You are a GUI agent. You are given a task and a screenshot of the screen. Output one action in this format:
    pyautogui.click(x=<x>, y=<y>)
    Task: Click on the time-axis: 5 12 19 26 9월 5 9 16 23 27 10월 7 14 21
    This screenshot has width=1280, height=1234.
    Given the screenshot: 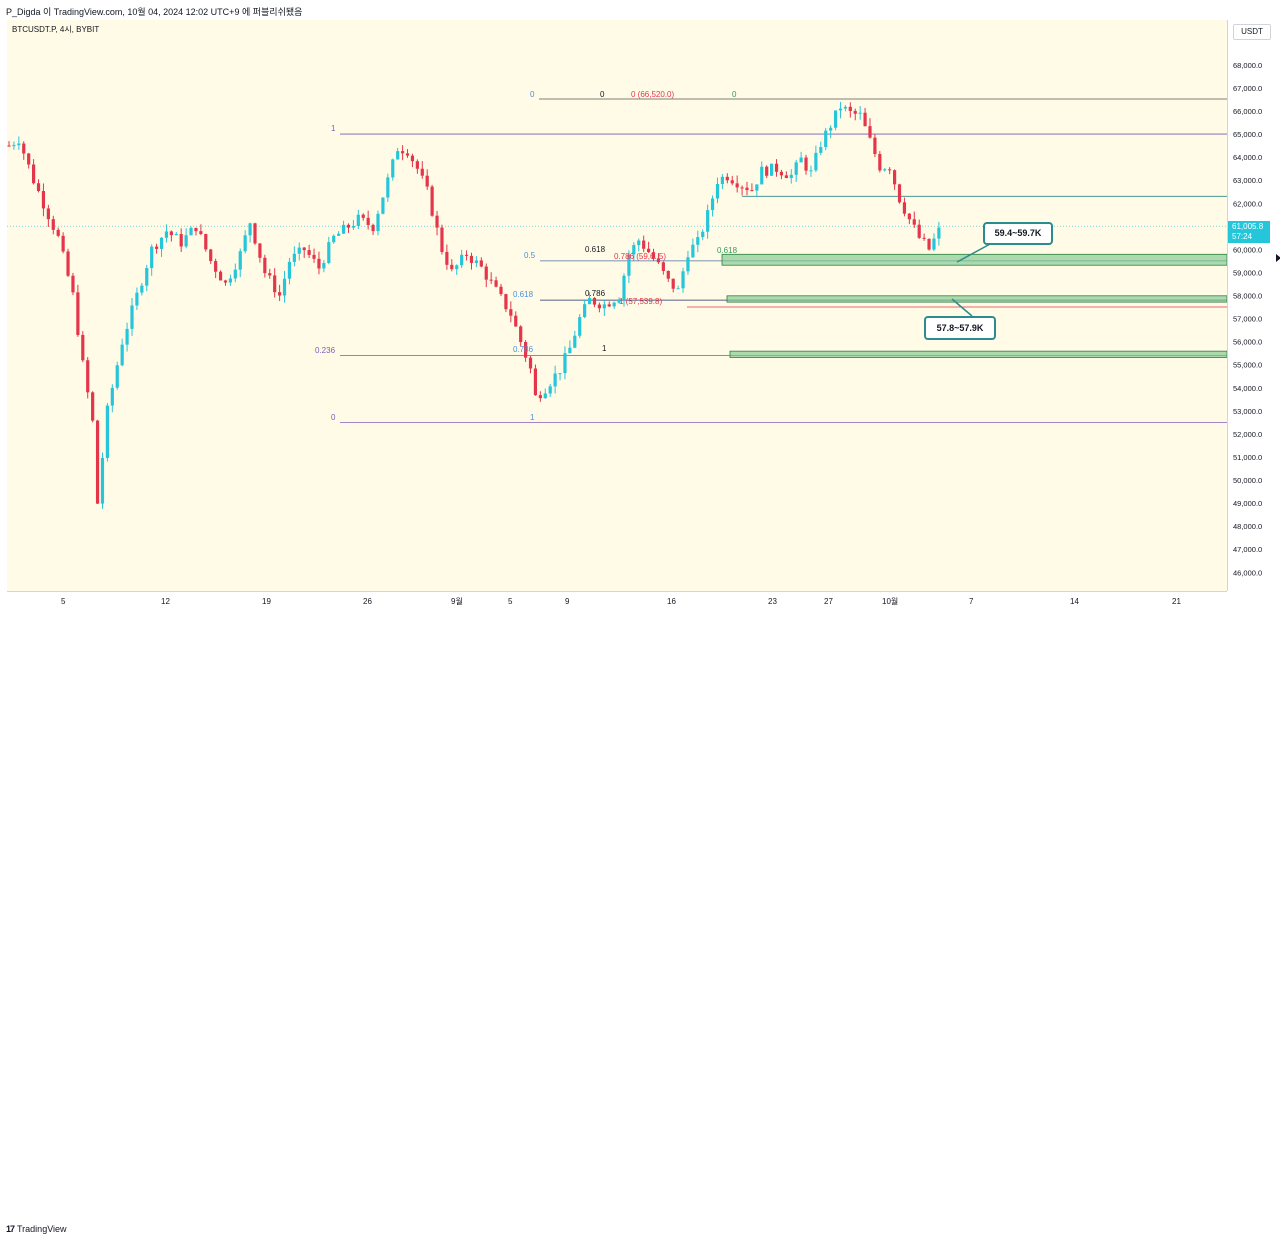 What is the action you would take?
    pyautogui.click(x=617, y=600)
    